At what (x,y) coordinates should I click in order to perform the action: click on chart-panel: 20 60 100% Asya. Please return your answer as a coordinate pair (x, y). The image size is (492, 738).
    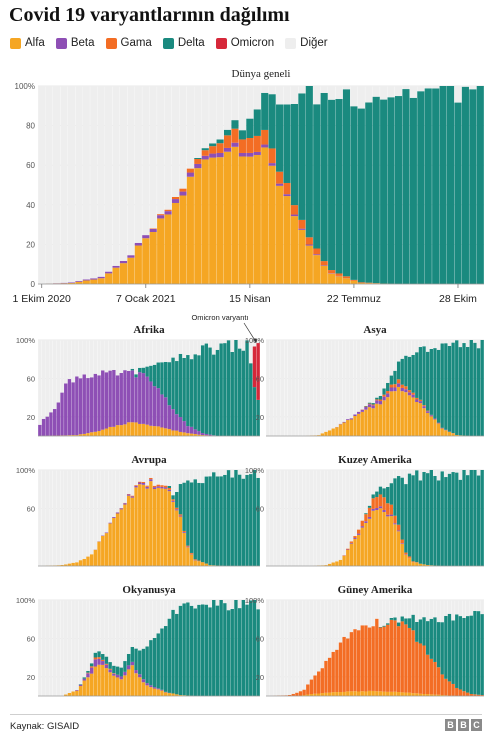
    Looking at the image, I should click on (364, 380).